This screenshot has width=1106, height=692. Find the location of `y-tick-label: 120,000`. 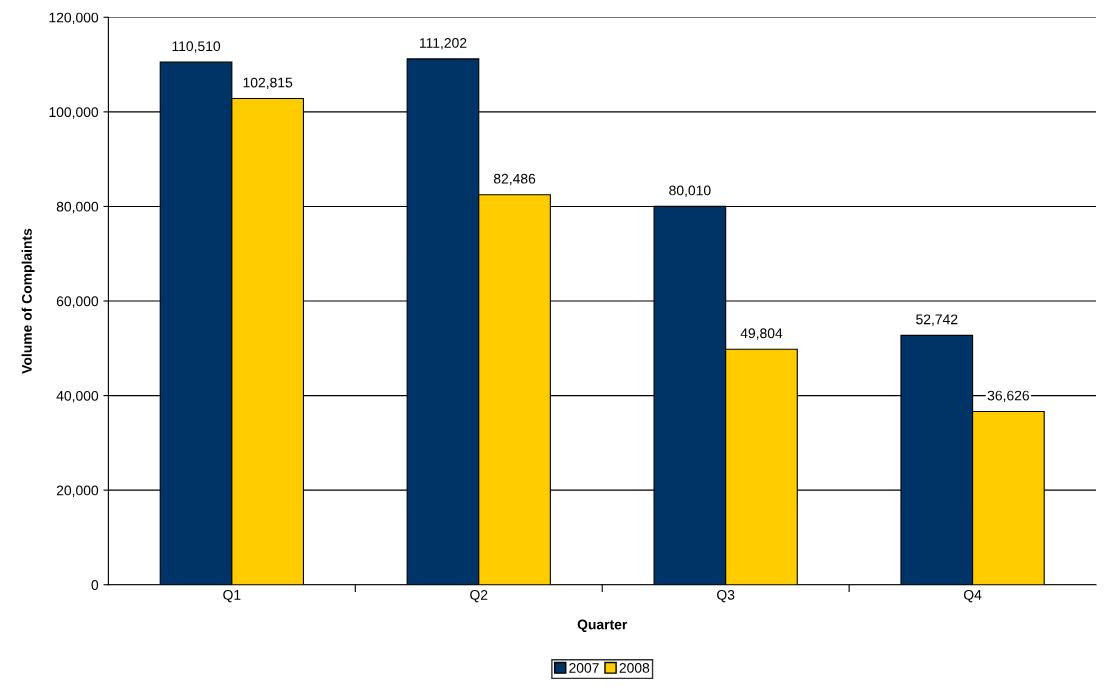

y-tick-label: 120,000 is located at coordinates (74, 18).